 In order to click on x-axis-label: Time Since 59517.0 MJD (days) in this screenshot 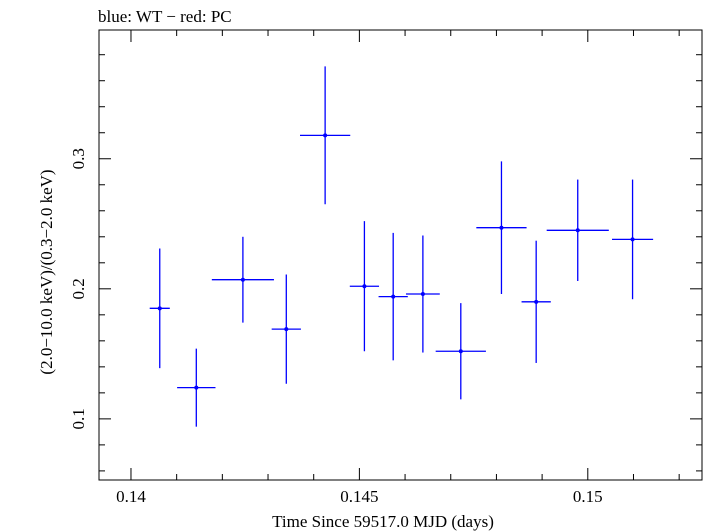, I will do `click(383, 521)`.